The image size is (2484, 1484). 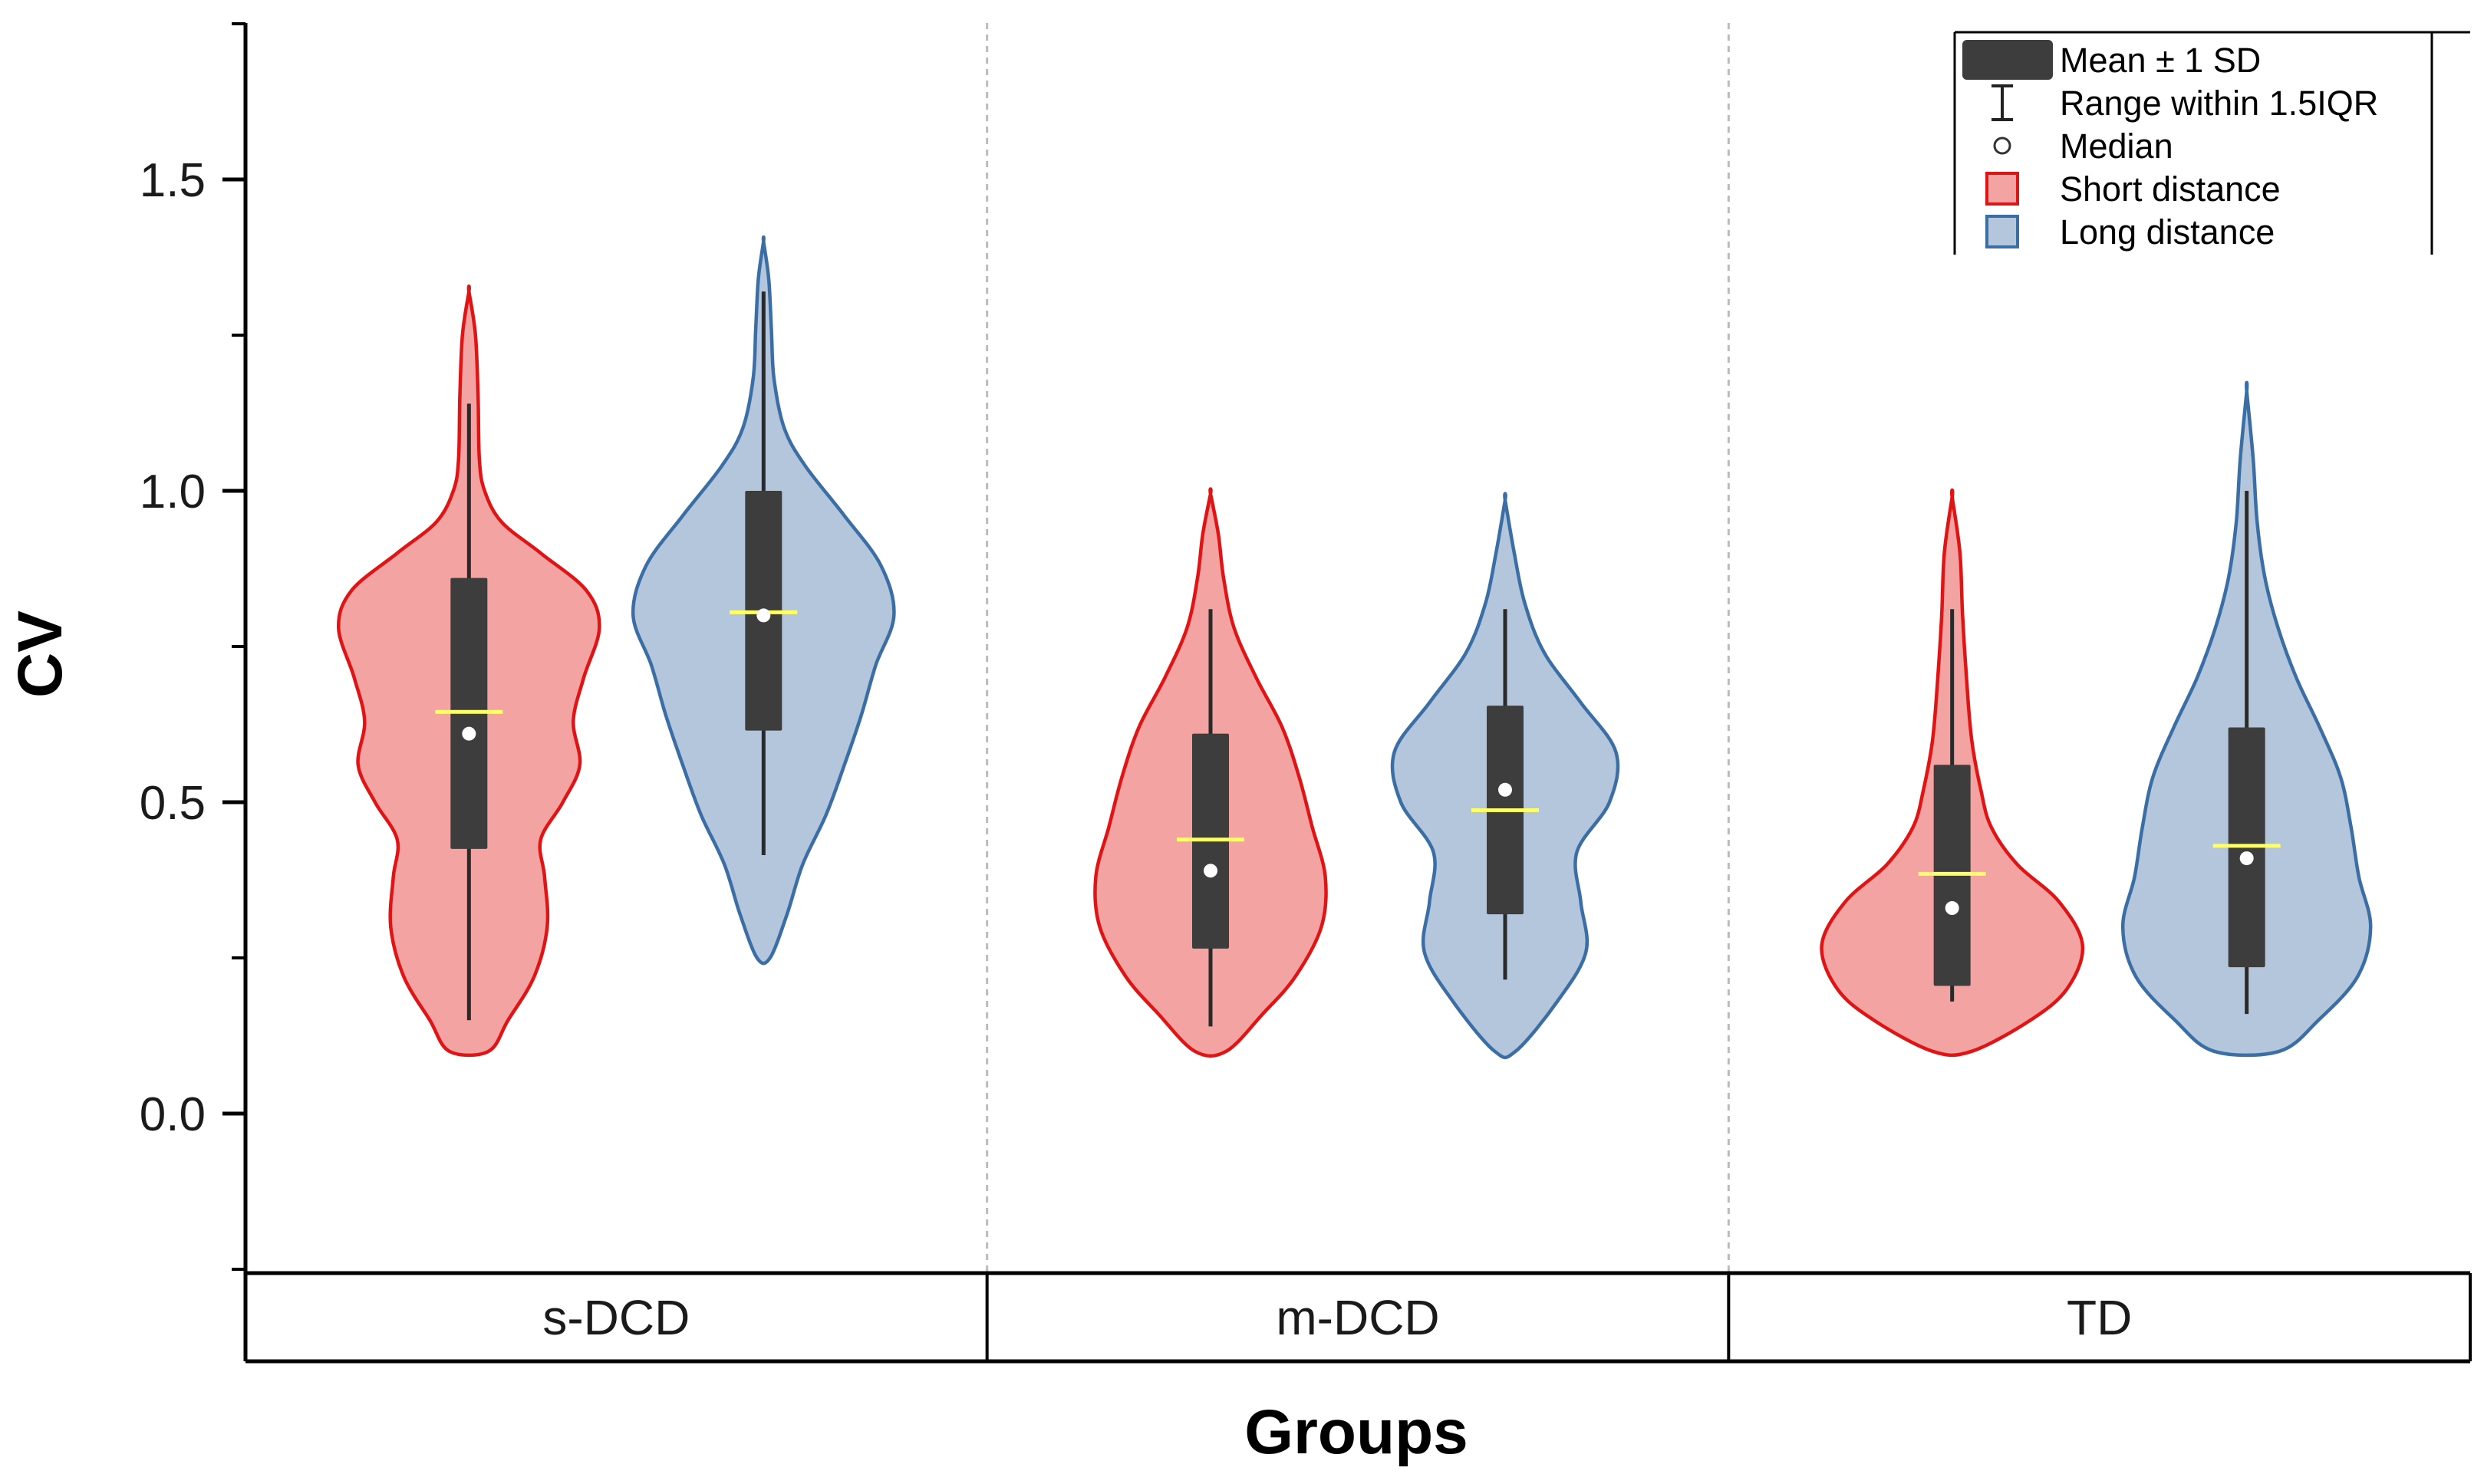 What do you see at coordinates (1210, 871) in the screenshot?
I see `median-dot-short-m-DCD` at bounding box center [1210, 871].